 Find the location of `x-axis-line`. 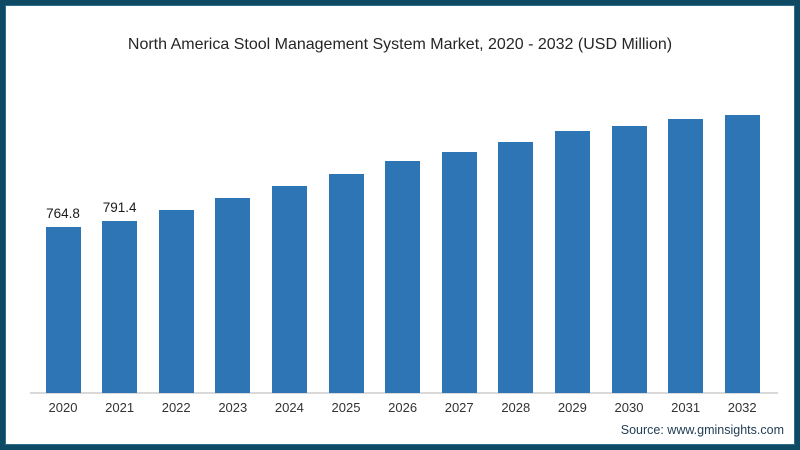

x-axis-line is located at coordinates (404, 393).